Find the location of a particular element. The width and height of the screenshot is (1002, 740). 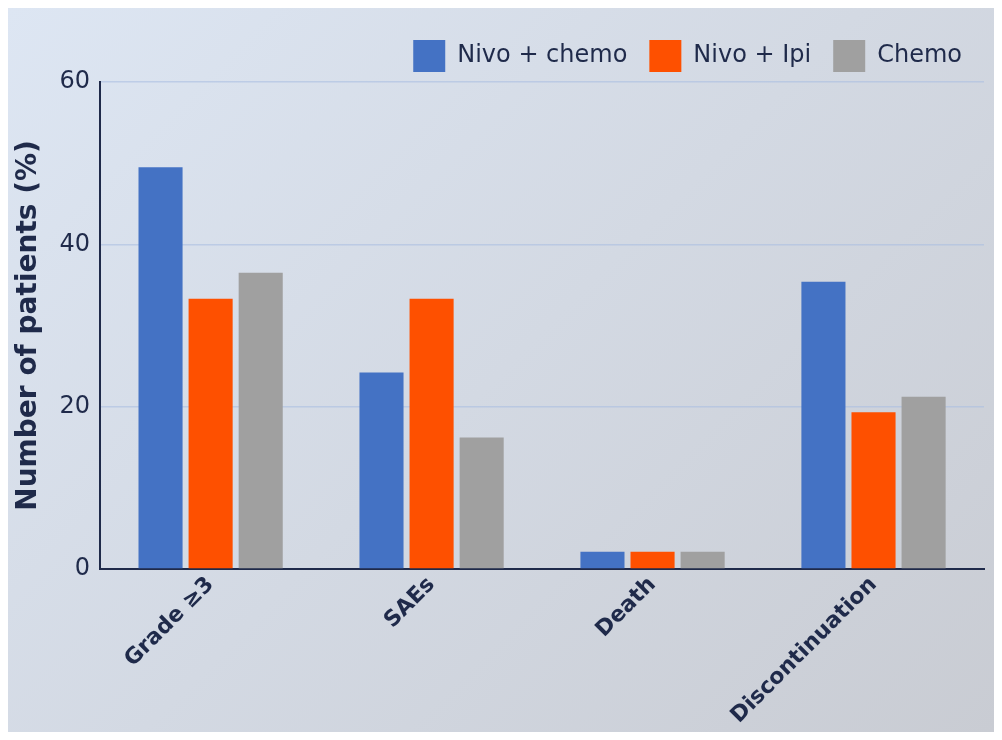

legend-label: Chemo is located at coordinates (919, 54).